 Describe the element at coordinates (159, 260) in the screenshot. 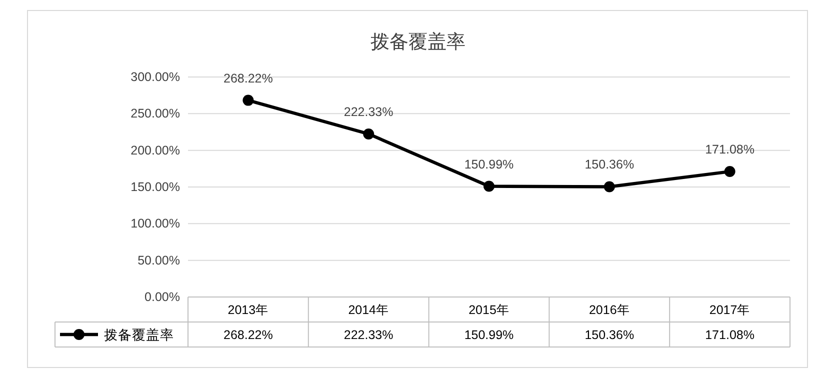

I see `y-tick-label: 50.00%` at that location.